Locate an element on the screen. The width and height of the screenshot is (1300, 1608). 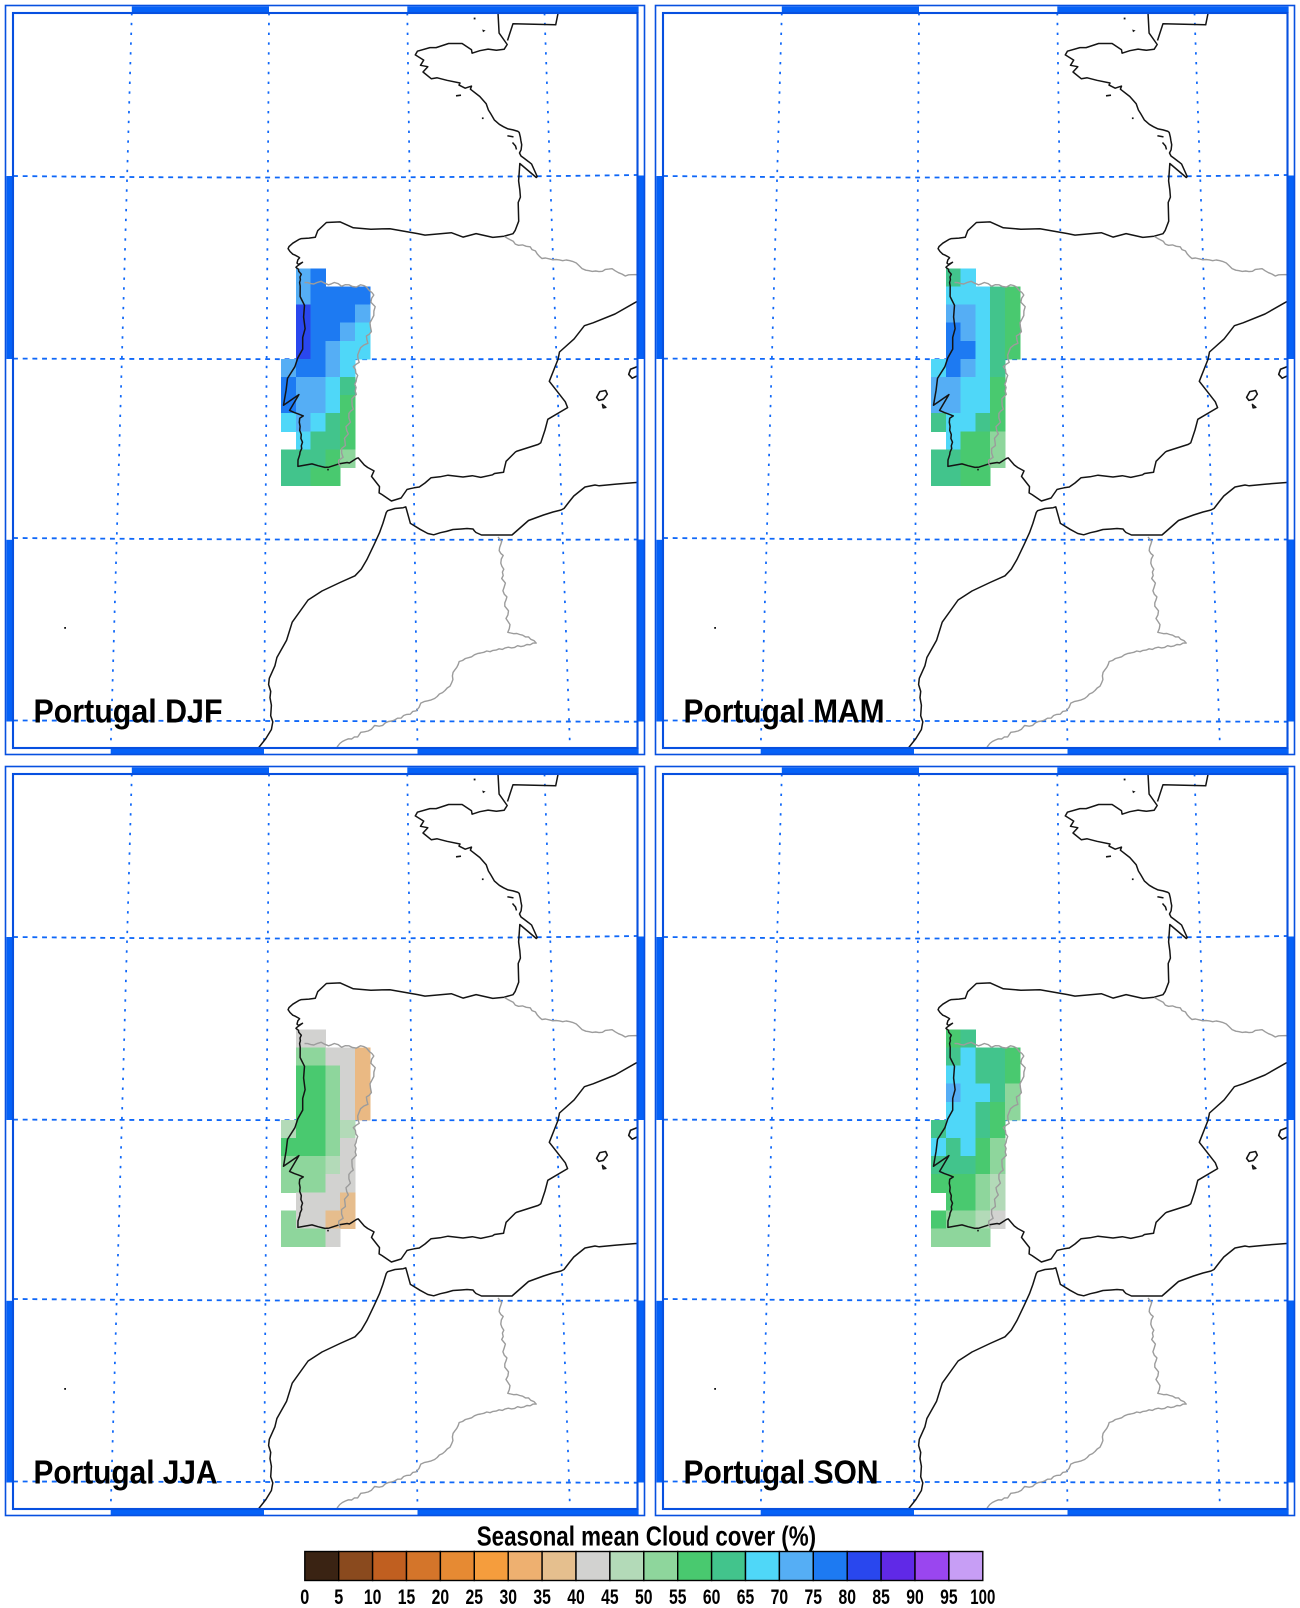
svg-text: 15 is located at coordinates (407, 1597).